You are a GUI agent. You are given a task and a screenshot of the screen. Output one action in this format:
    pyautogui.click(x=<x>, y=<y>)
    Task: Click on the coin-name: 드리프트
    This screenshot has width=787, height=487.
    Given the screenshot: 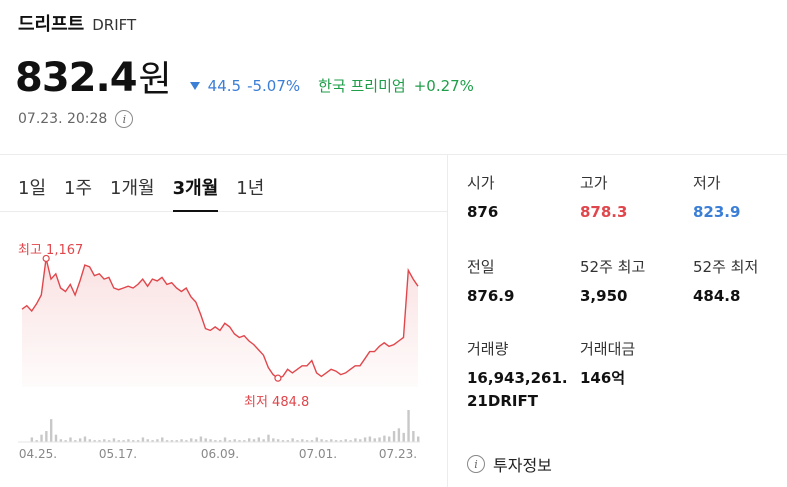 What is the action you would take?
    pyautogui.click(x=51, y=24)
    